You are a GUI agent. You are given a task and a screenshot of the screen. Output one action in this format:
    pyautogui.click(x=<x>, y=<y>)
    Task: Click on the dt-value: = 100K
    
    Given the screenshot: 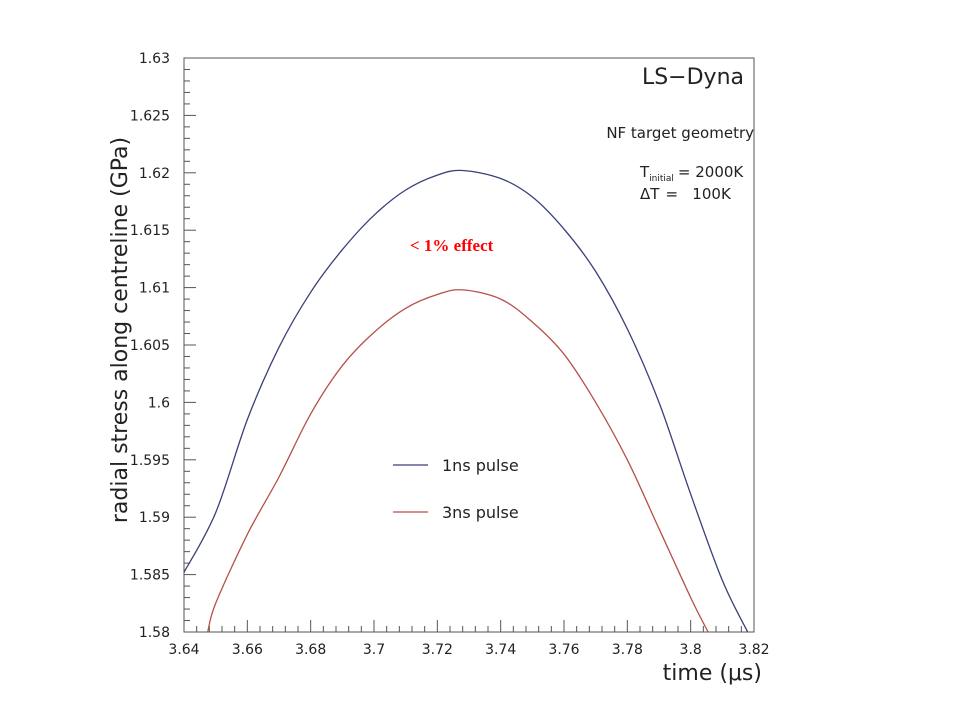 What is the action you would take?
    pyautogui.click(x=698, y=194)
    